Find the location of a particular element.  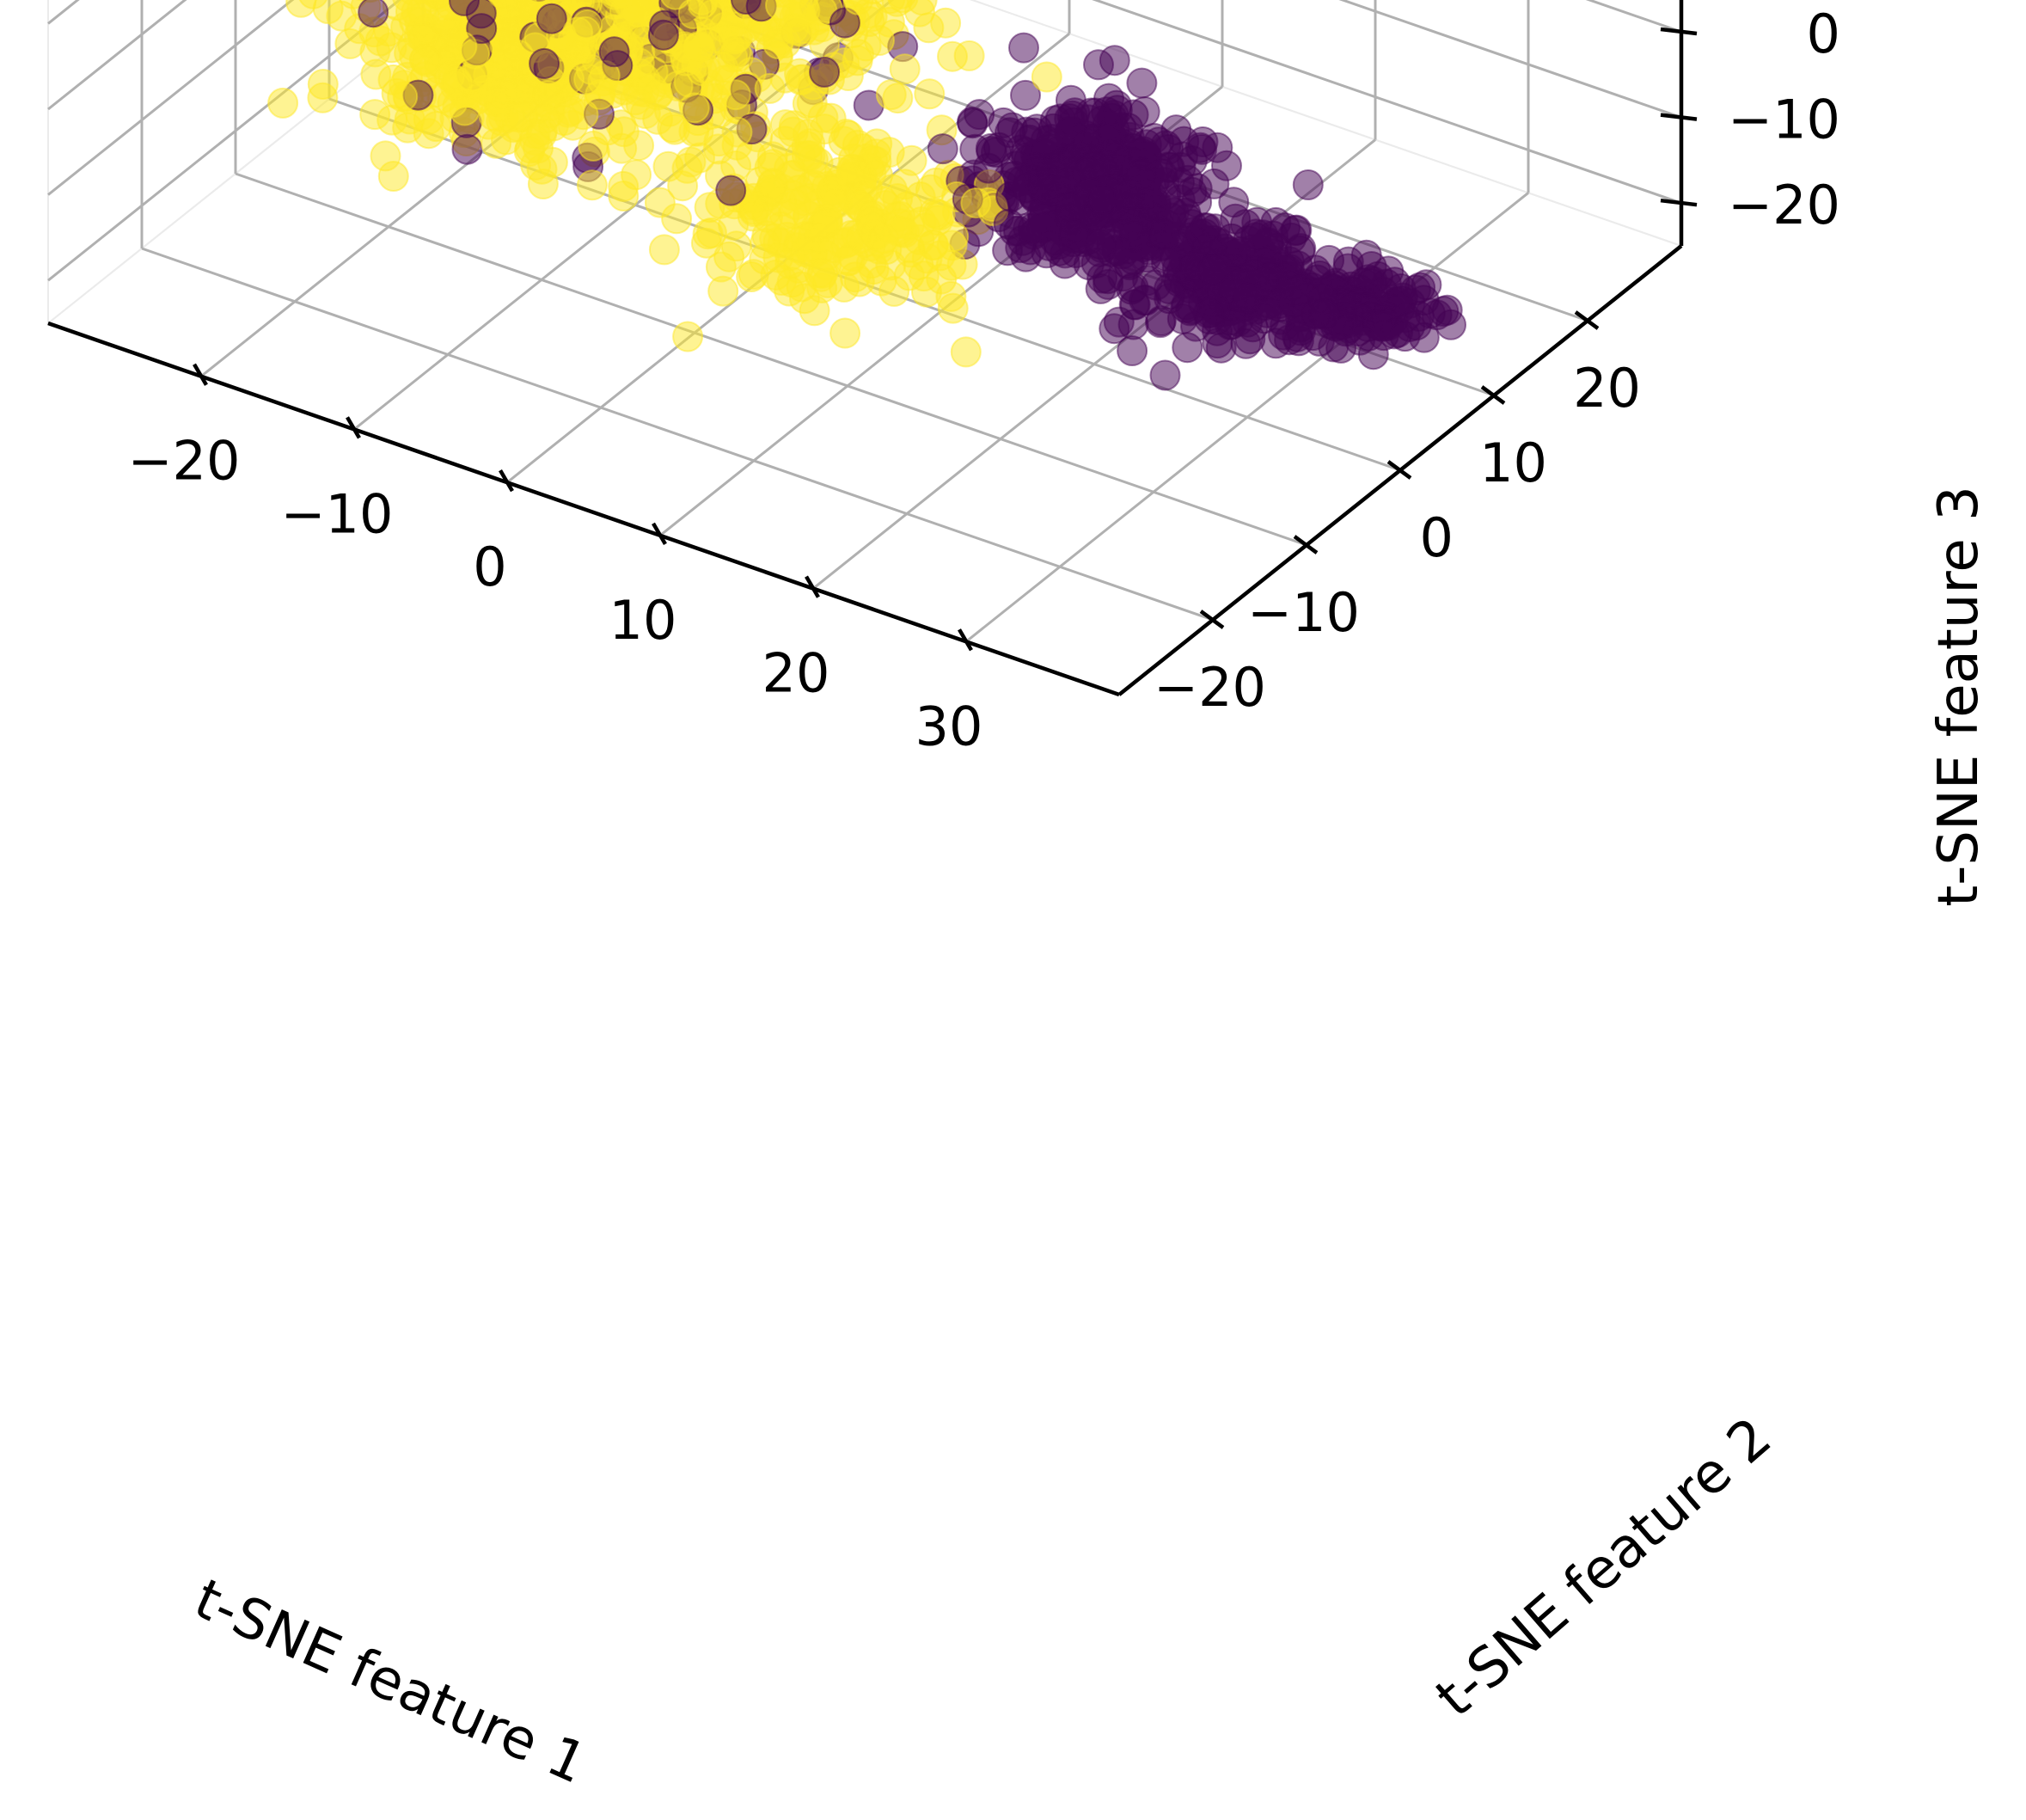

x-tick-label: 30 is located at coordinates (949, 726).